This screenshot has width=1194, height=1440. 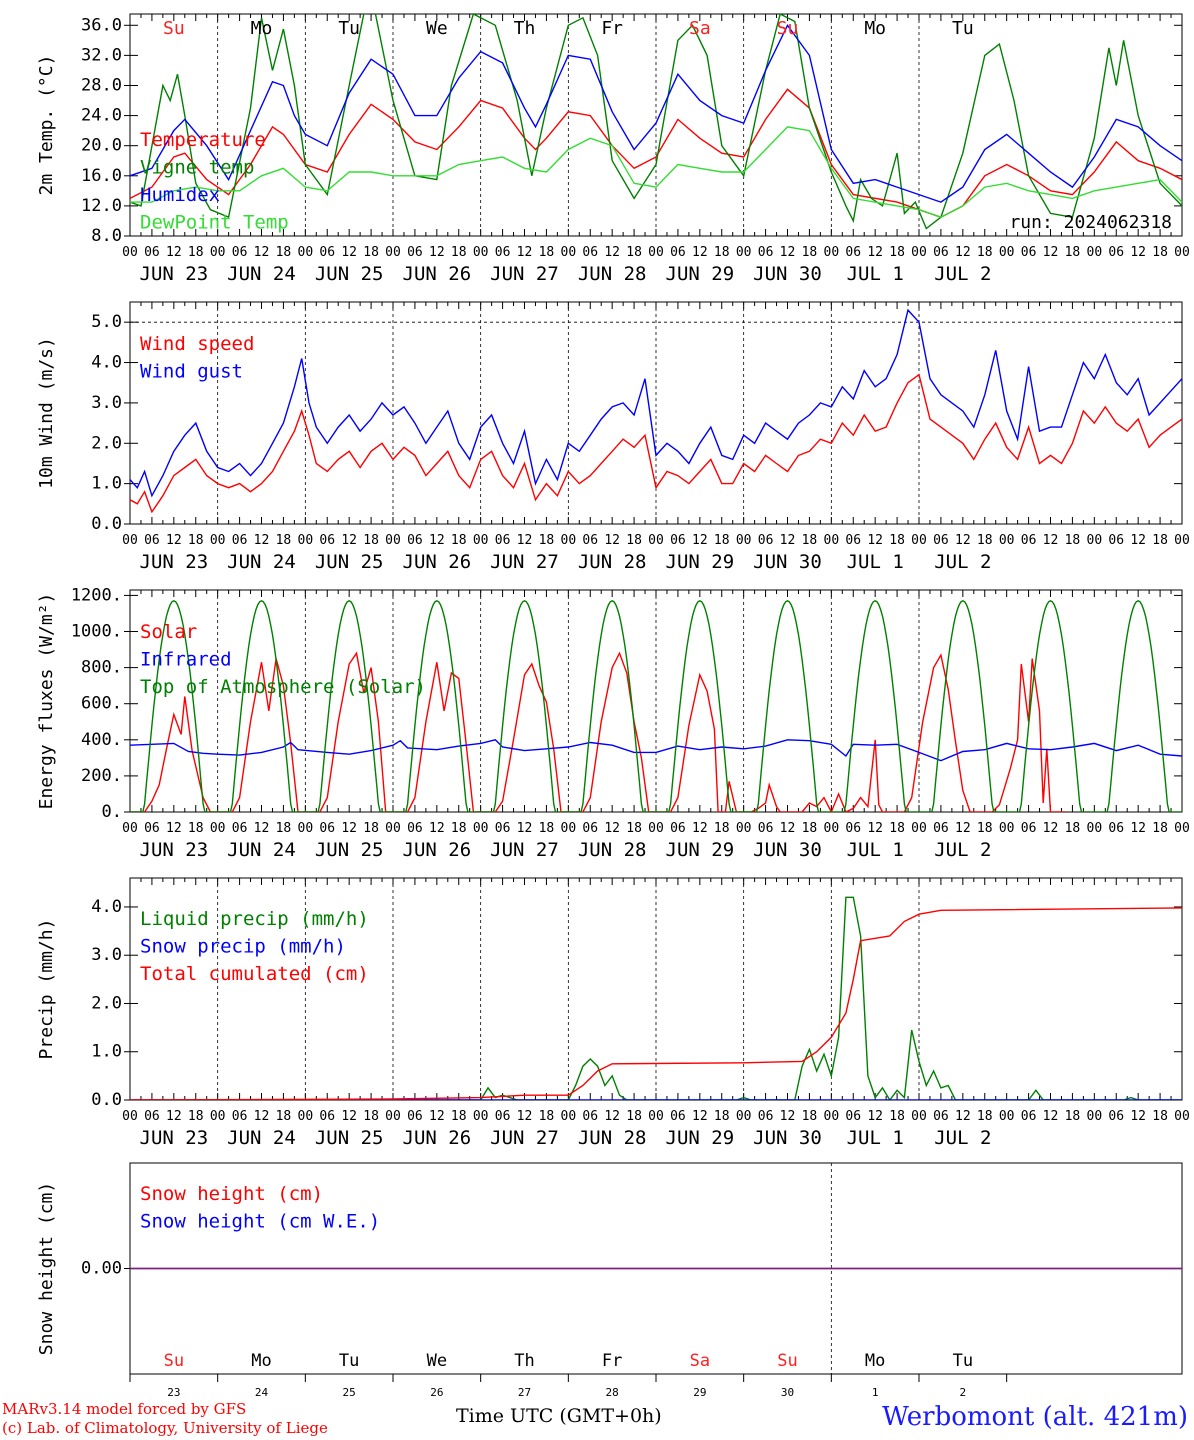 What do you see at coordinates (262, 28) in the screenshot?
I see `weekday-top-label: Mo` at bounding box center [262, 28].